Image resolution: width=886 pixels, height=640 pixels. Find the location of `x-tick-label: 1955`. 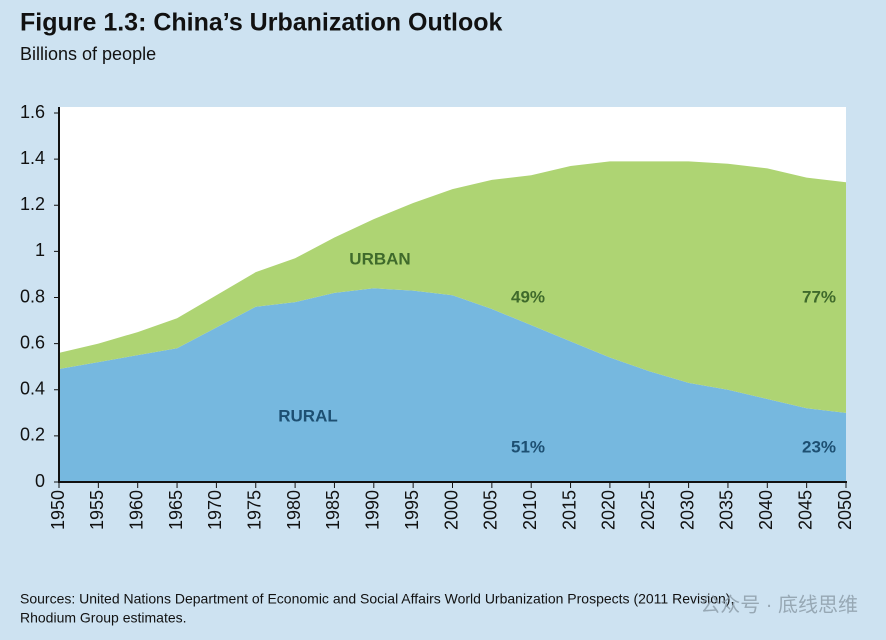

x-tick-label: 1955 is located at coordinates (97, 510).